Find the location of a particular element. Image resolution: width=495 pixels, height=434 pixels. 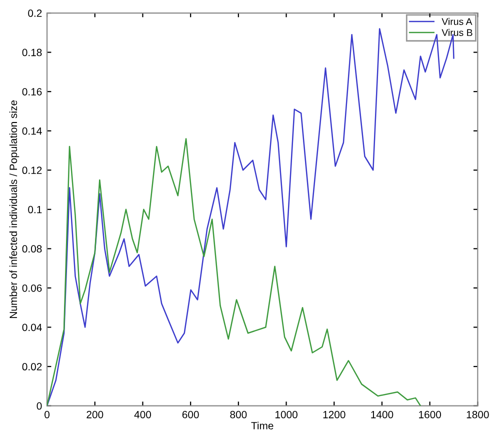

y-tick-label: 0.14 is located at coordinates (32, 131).